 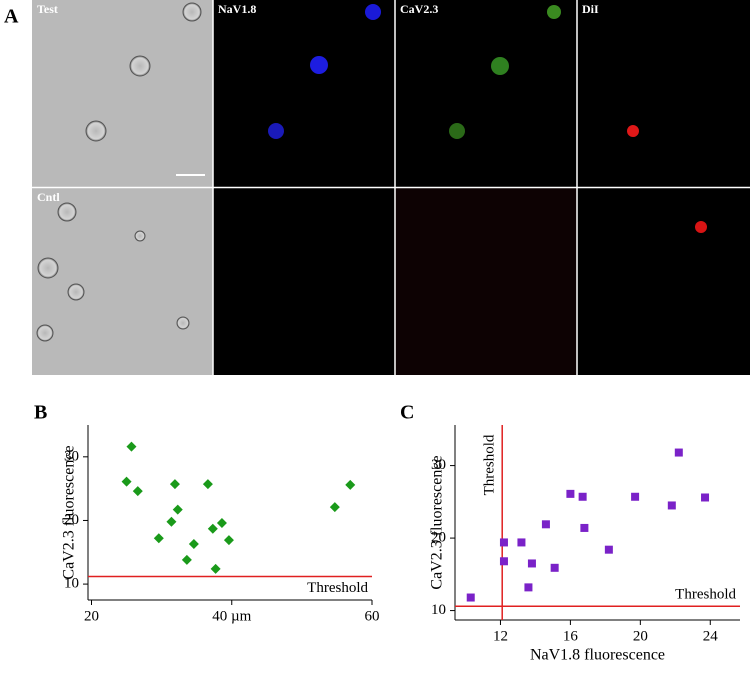 What do you see at coordinates (48, 197) in the screenshot?
I see `condition-label: Cntl` at bounding box center [48, 197].